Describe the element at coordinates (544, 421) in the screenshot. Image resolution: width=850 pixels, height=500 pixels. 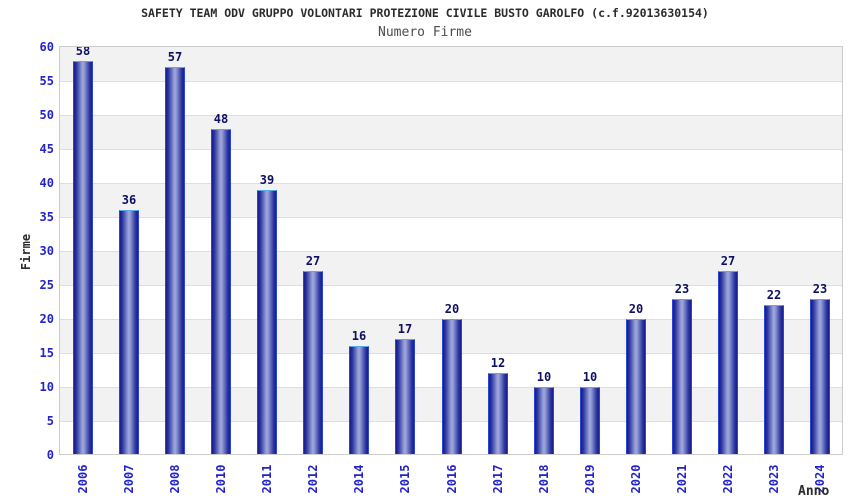
I see `bar-2018` at that location.